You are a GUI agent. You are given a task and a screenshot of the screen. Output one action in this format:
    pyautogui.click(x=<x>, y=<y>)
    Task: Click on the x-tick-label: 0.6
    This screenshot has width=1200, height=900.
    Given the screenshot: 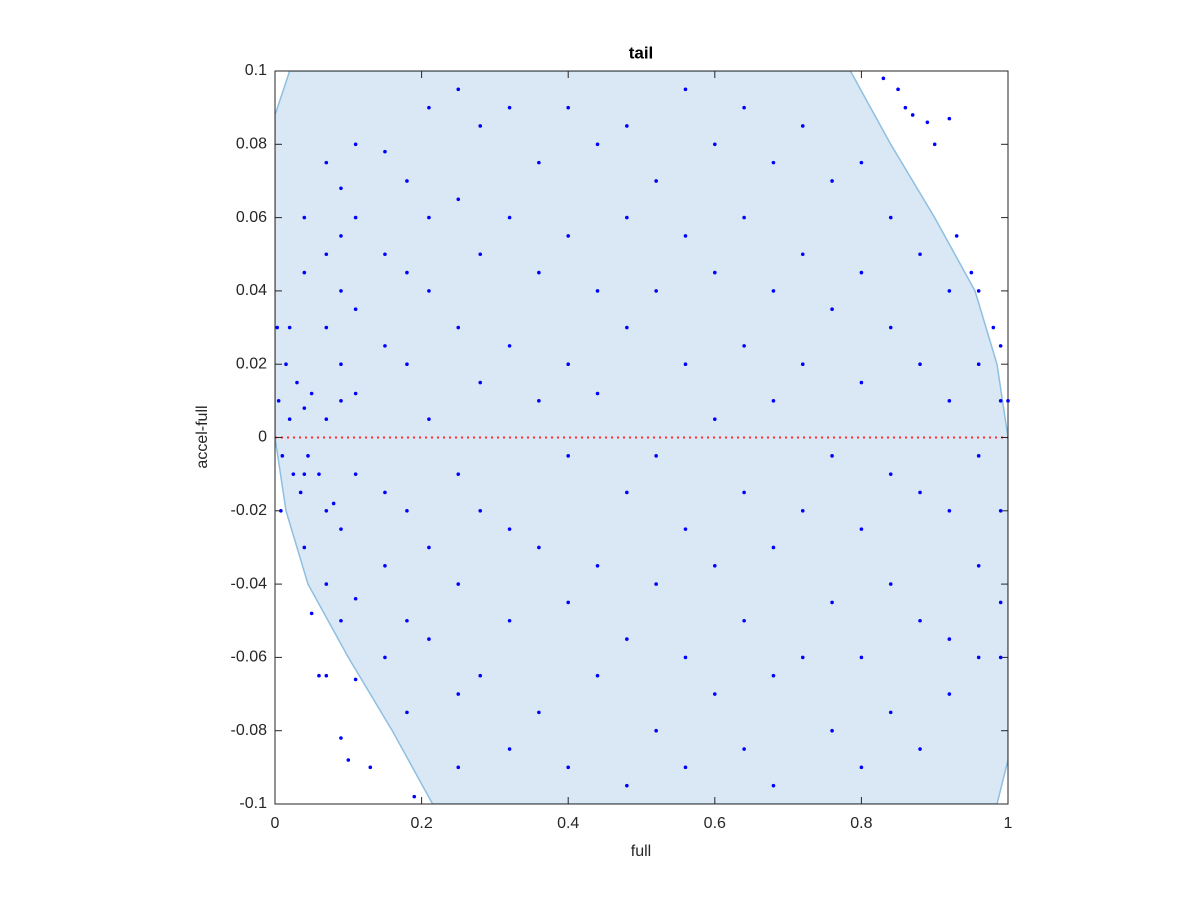 What is the action you would take?
    pyautogui.click(x=715, y=823)
    